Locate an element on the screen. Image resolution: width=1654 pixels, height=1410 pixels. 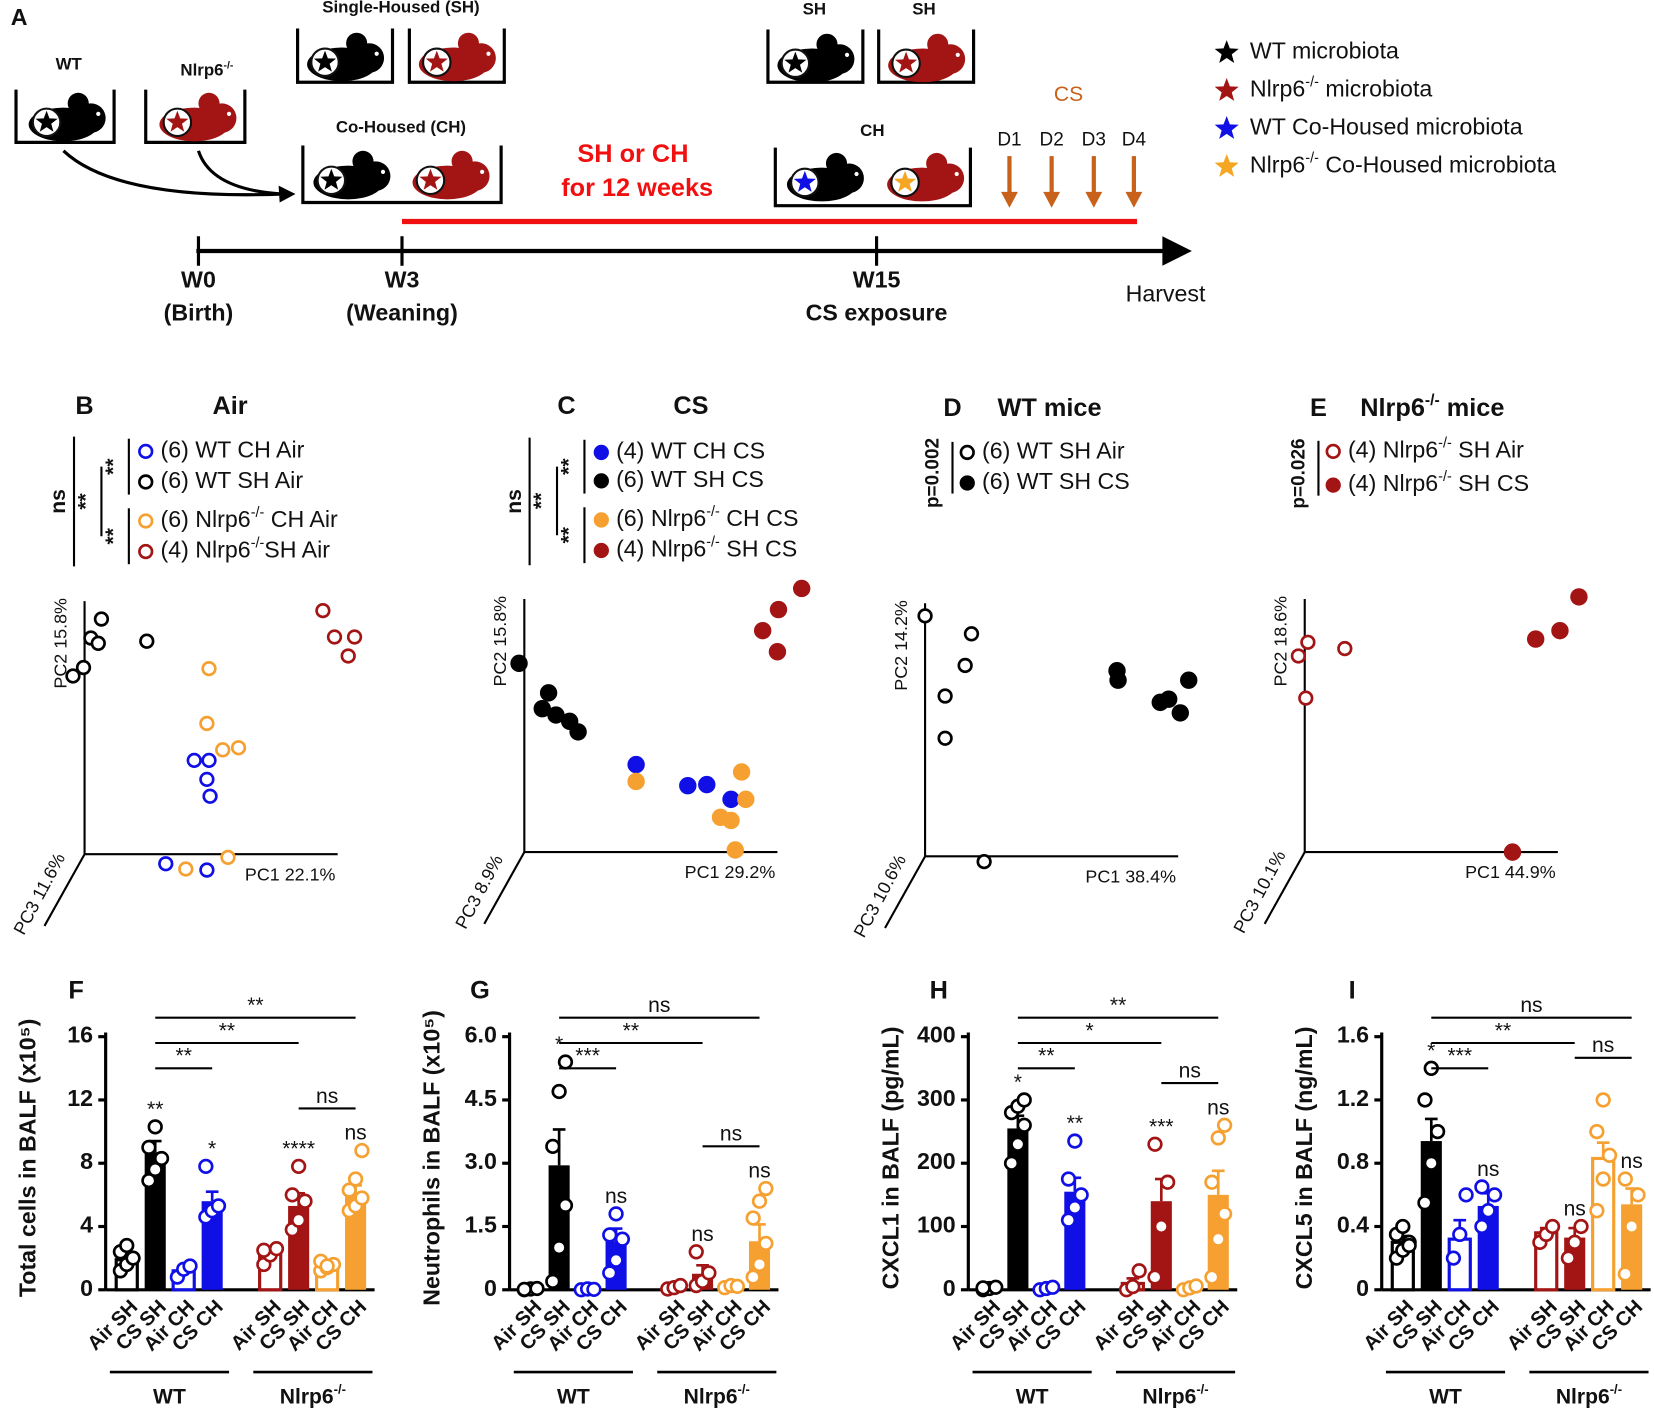
bar is located at coordinates (559, 1227).